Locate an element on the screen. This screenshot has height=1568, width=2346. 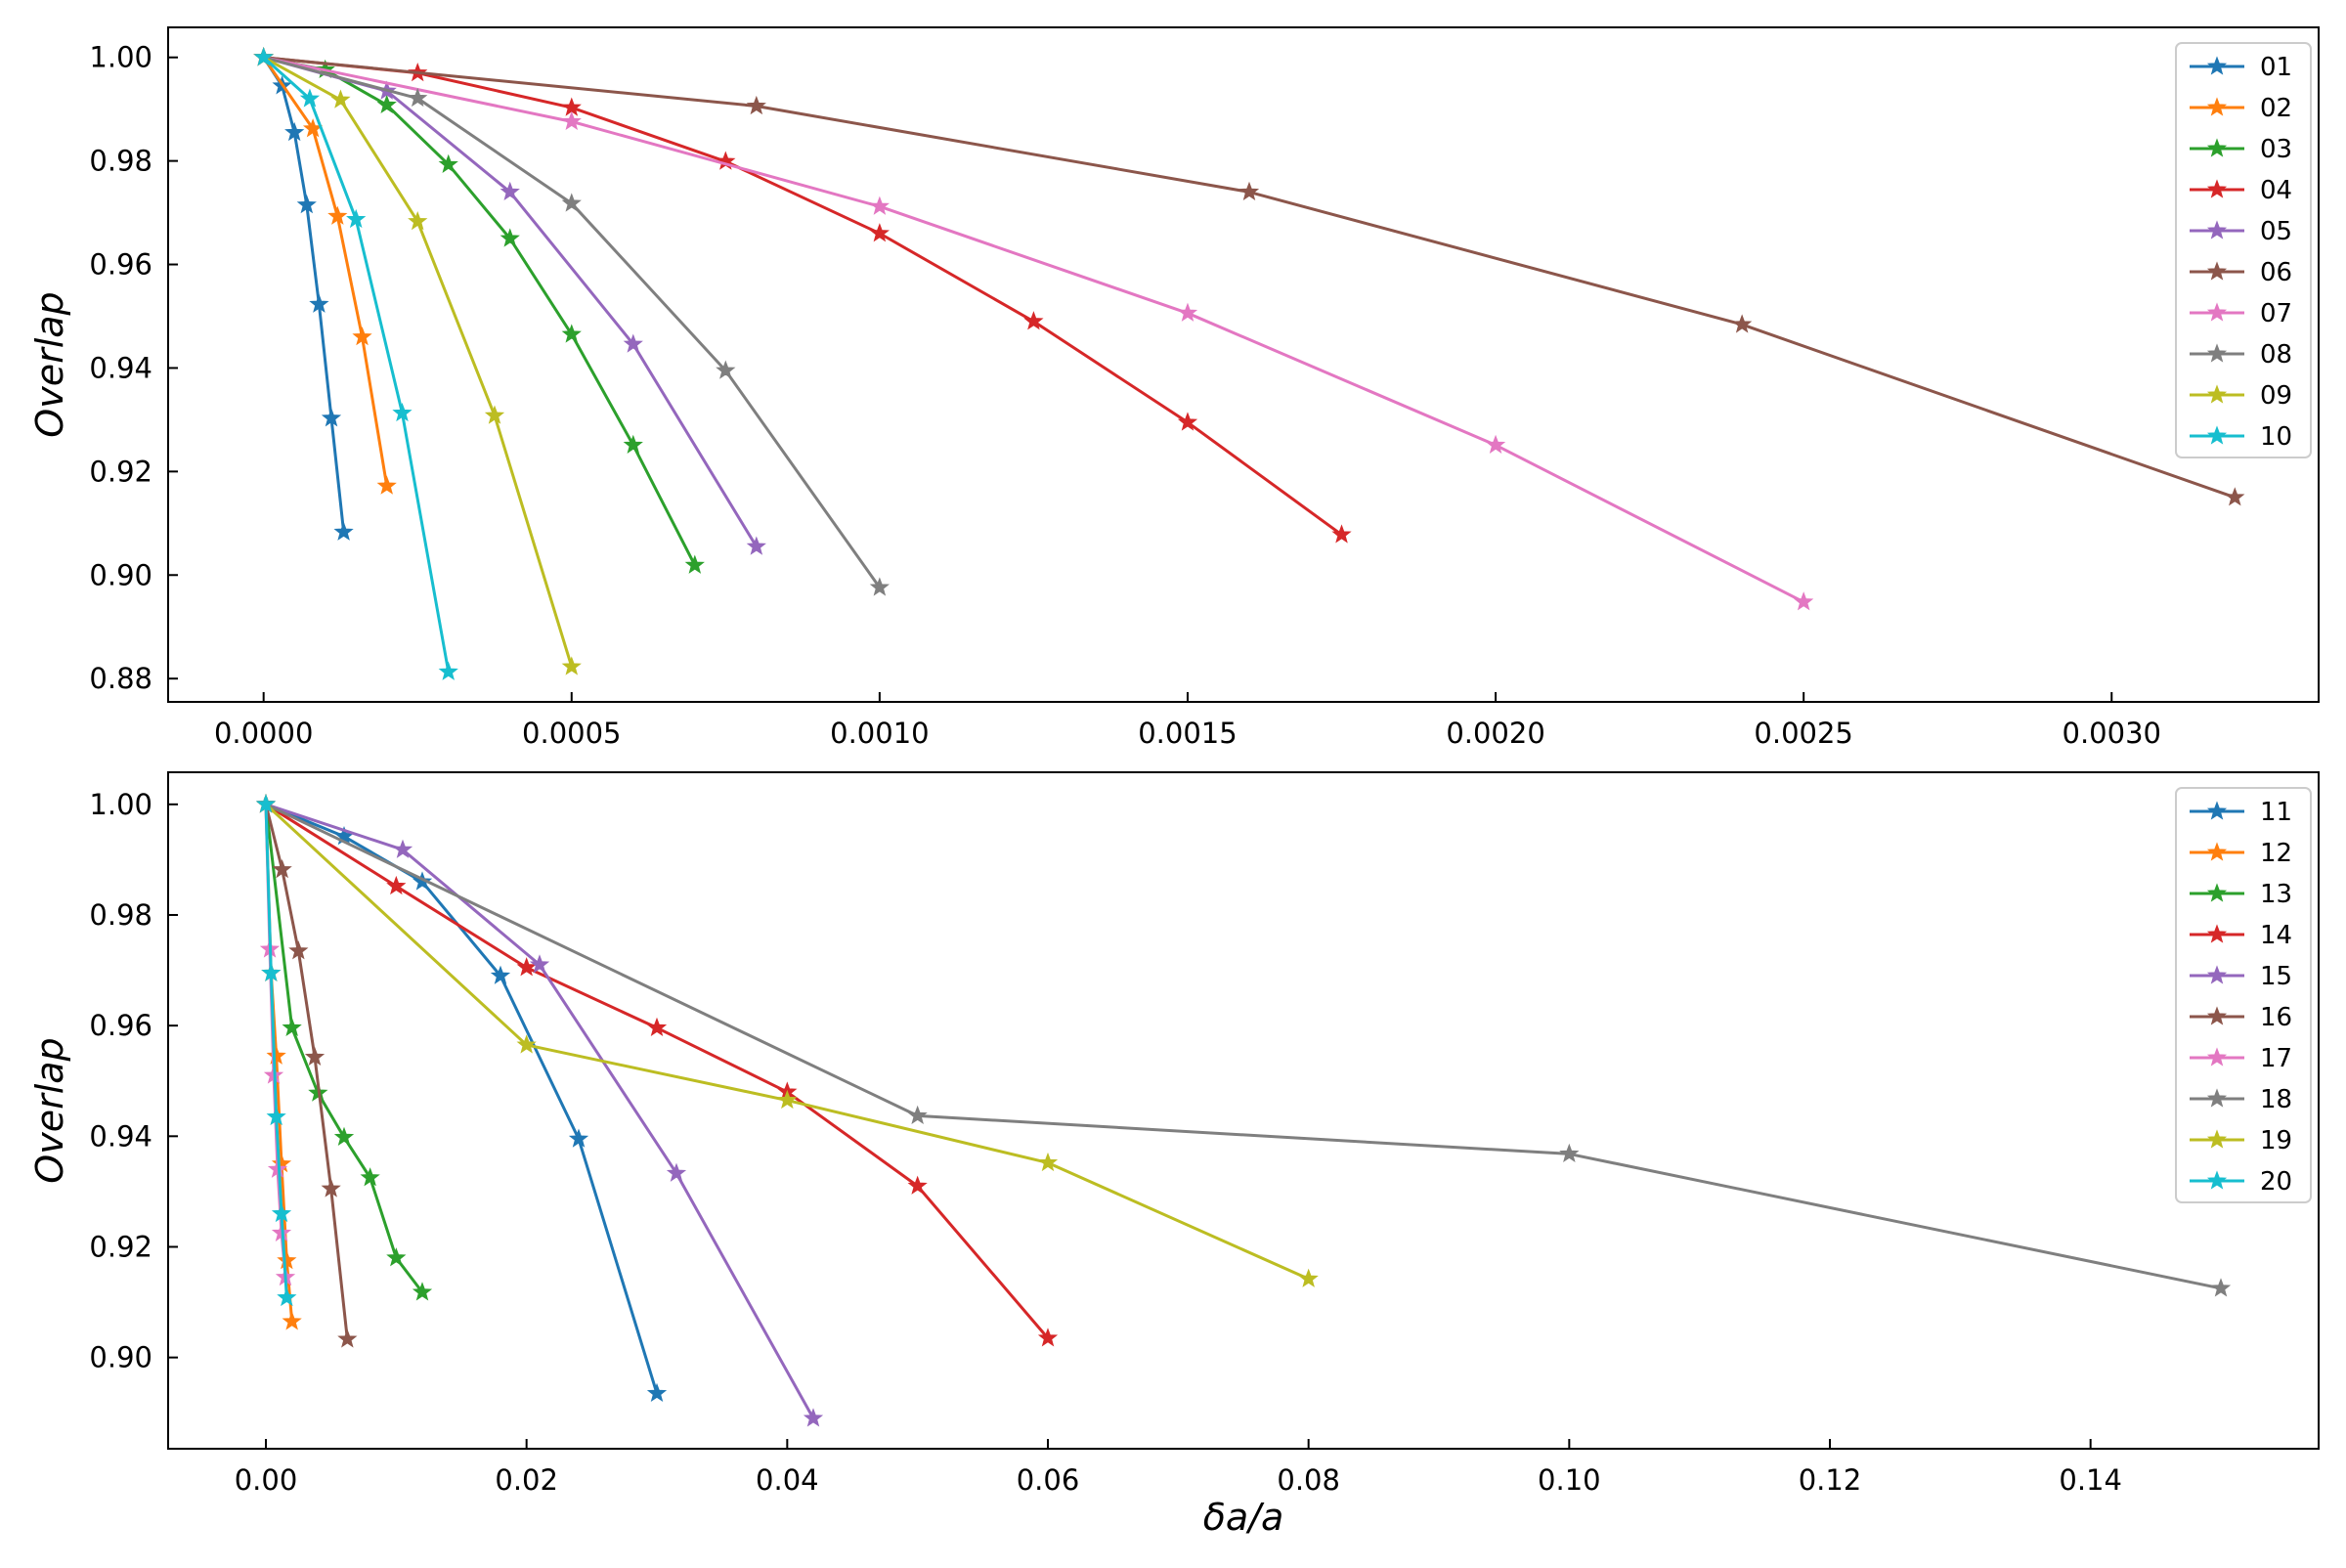
legend-label-05: 05 is located at coordinates (2276, 232).